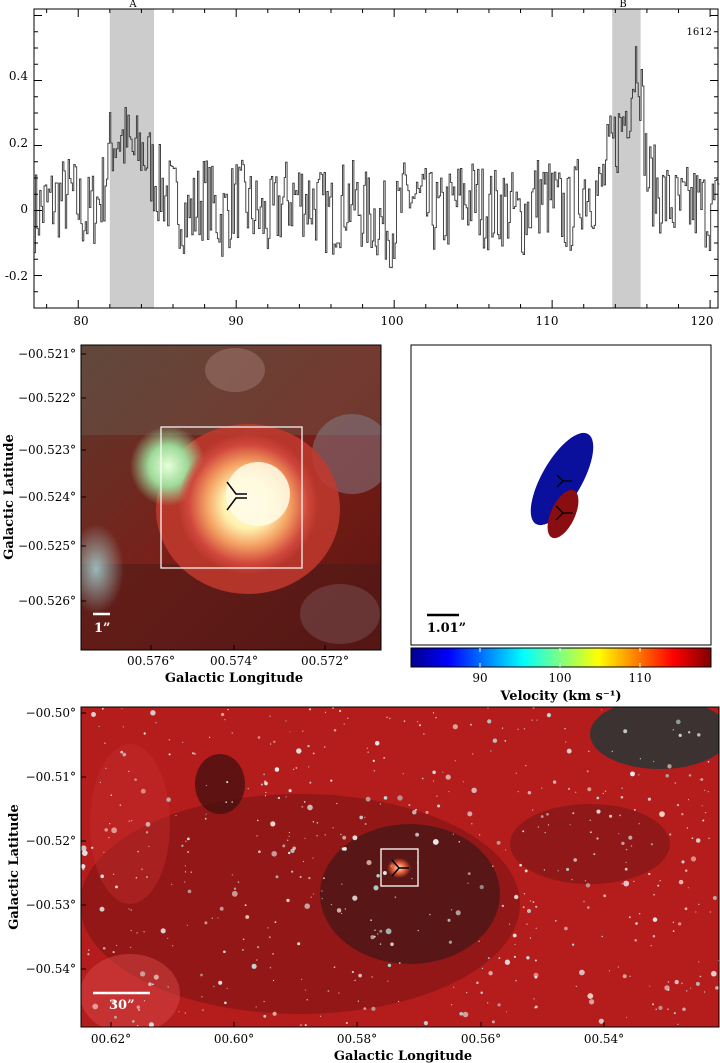  Describe the element at coordinates (47, 497) in the screenshot. I see `y-tick-label: −00.524°` at that location.